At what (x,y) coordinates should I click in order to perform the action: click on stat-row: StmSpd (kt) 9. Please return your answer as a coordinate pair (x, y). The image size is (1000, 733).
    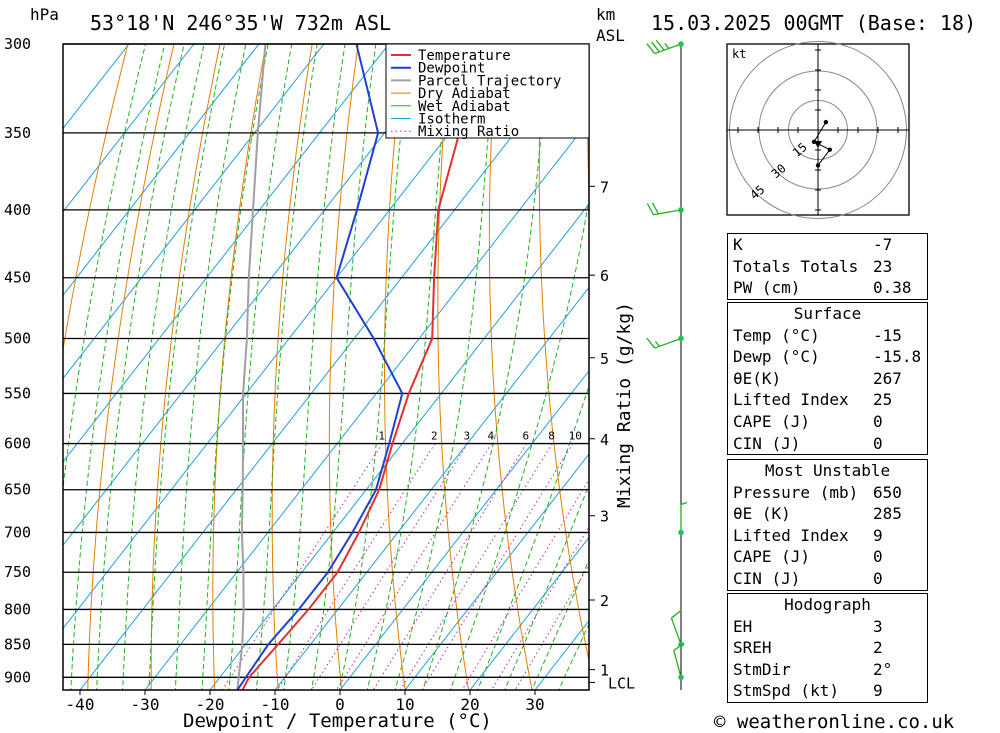
    Looking at the image, I should click on (827, 691).